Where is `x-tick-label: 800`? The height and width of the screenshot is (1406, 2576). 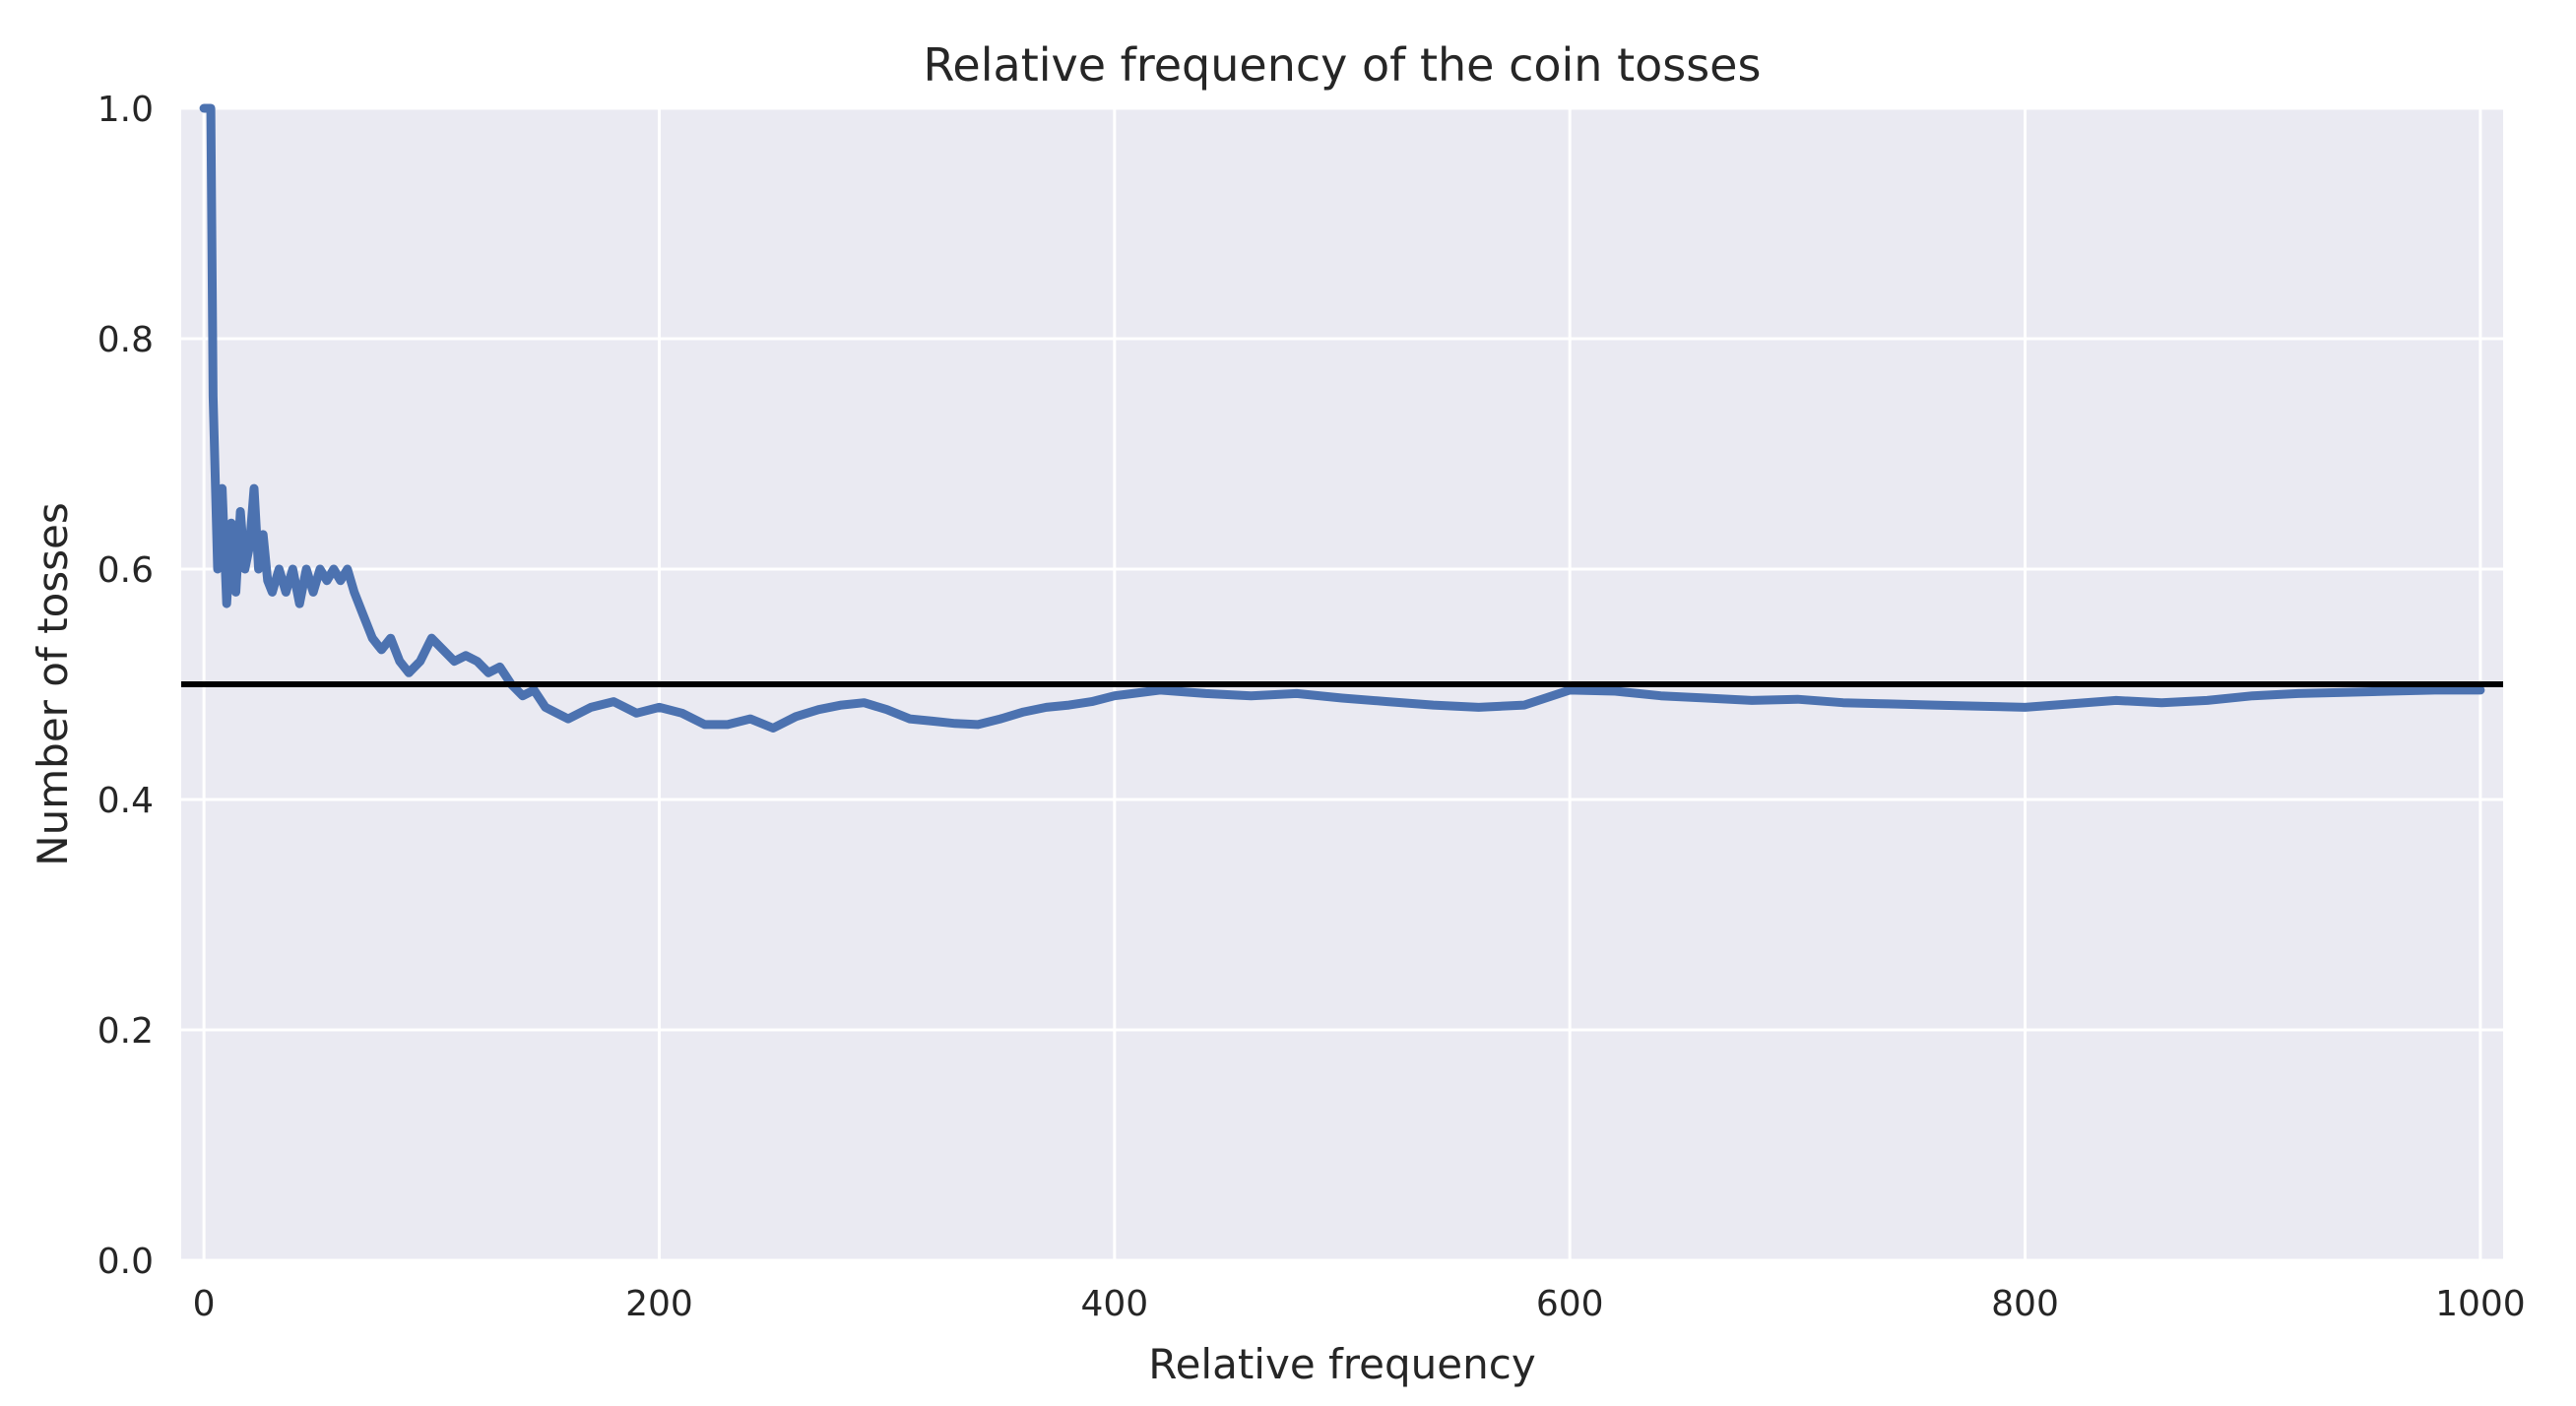
x-tick-label: 800 is located at coordinates (2025, 1304).